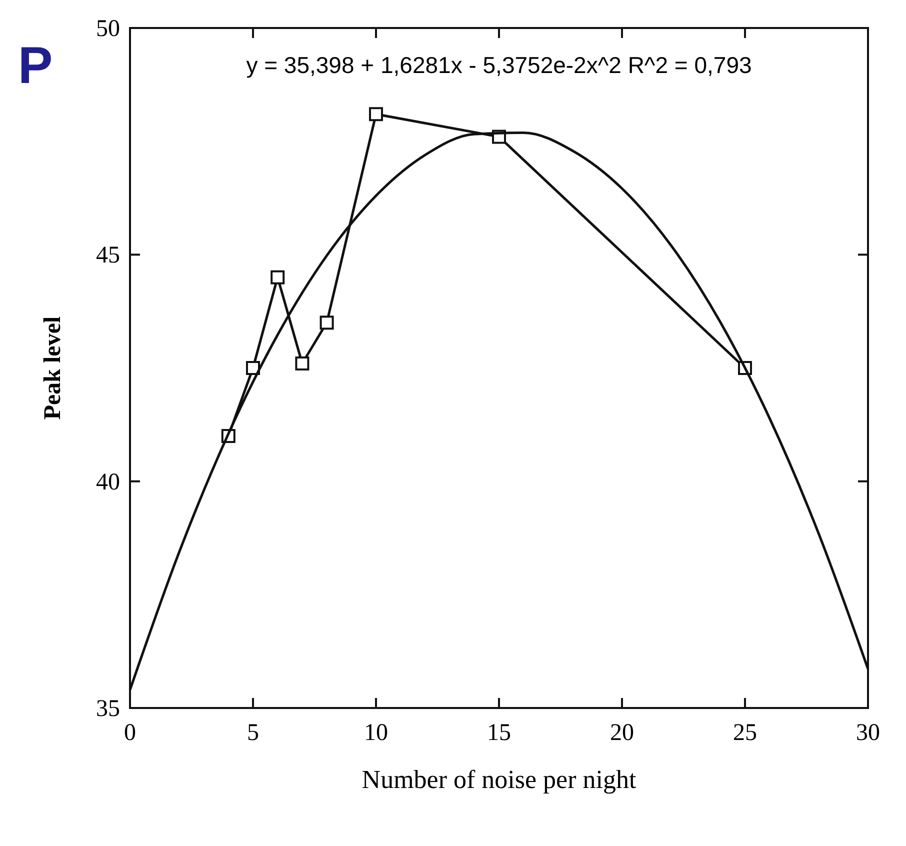 This screenshot has height=846, width=906. Describe the element at coordinates (499, 733) in the screenshot. I see `x-tick-label: 15` at that location.